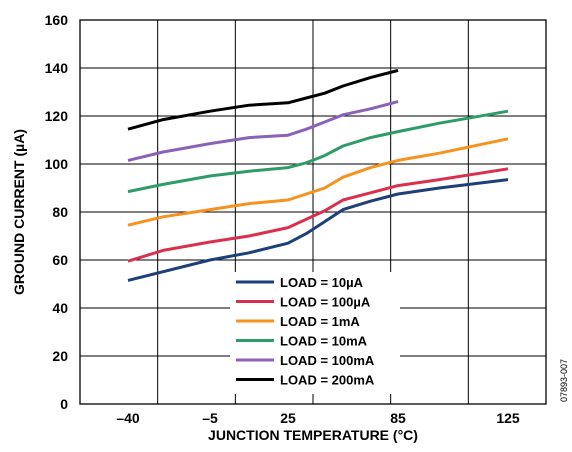 Image resolution: width=572 pixels, height=452 pixels. Describe the element at coordinates (327, 380) in the screenshot. I see `legend-label: LOAD = 200mA` at that location.